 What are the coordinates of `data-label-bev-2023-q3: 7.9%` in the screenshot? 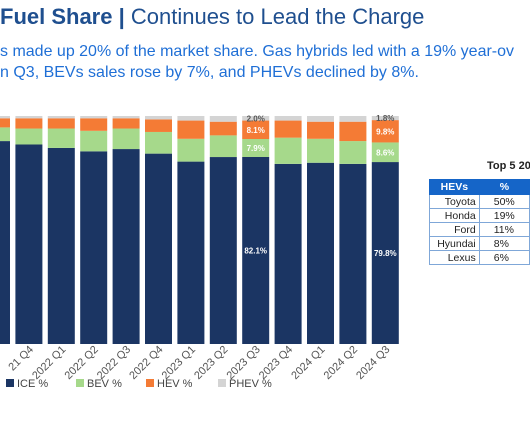 It's located at (256, 148).